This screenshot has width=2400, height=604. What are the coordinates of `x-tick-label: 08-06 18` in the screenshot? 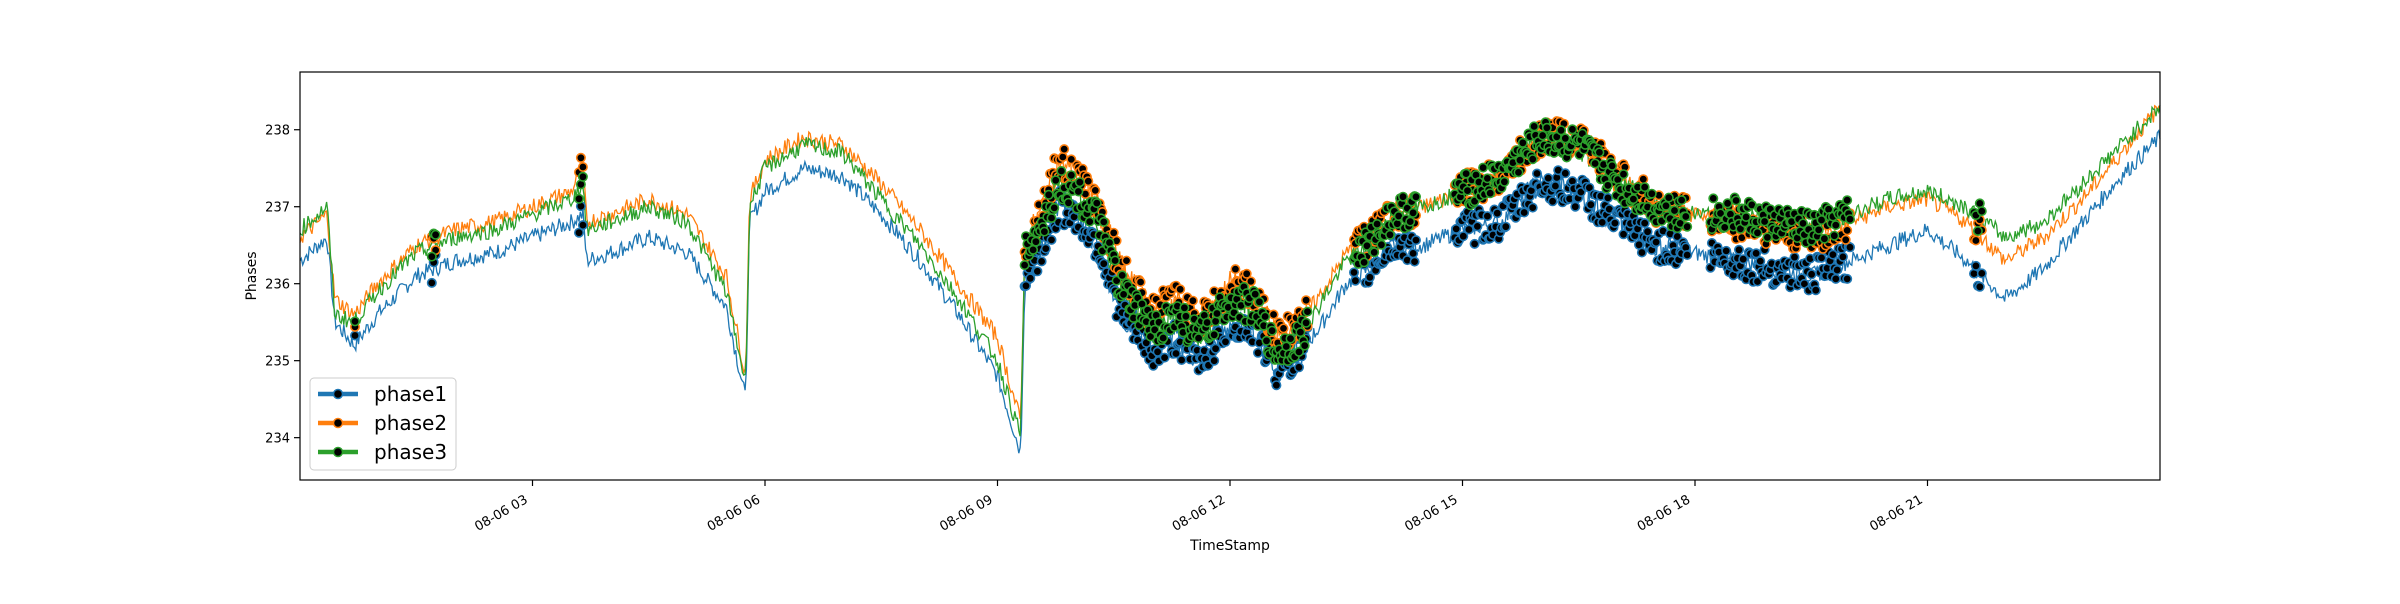 It's located at (1664, 513).